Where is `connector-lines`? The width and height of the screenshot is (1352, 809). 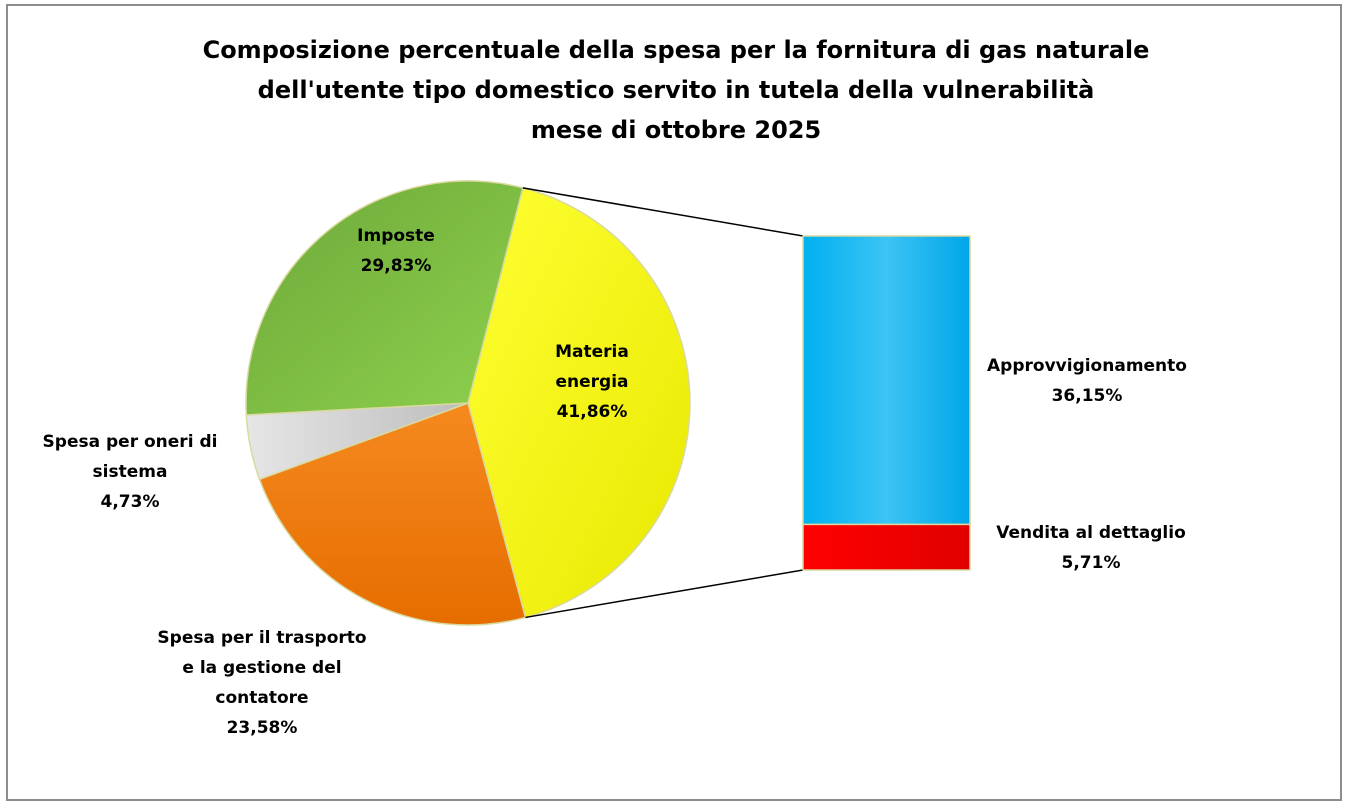 connector-lines is located at coordinates (663, 403).